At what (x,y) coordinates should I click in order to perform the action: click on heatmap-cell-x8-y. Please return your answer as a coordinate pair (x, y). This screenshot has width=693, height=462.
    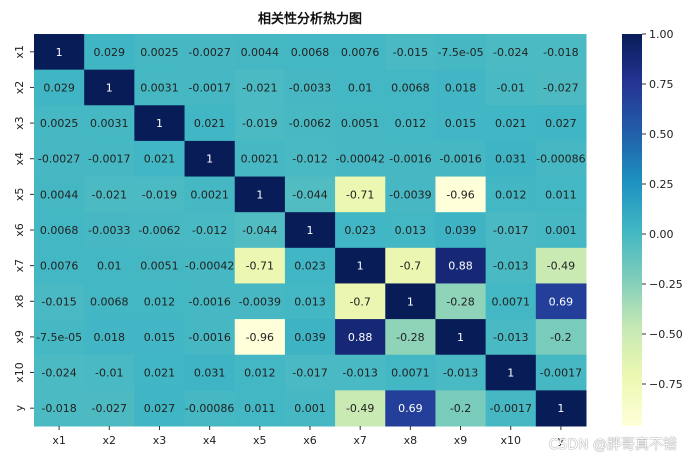
    Looking at the image, I should click on (561, 301).